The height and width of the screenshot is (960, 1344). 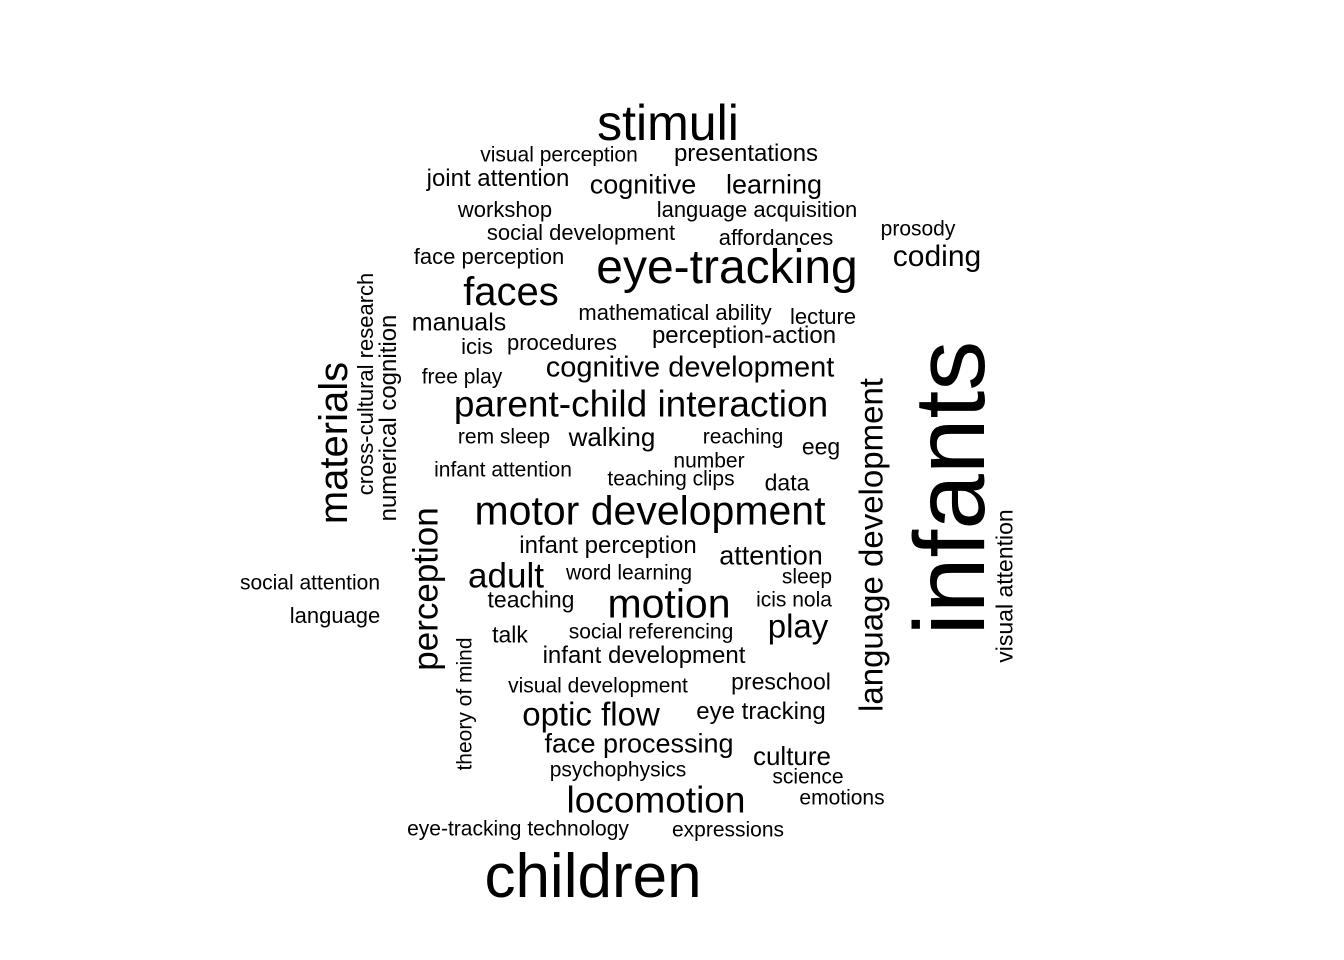 What do you see at coordinates (871, 545) in the screenshot?
I see `word-language-development: language development` at bounding box center [871, 545].